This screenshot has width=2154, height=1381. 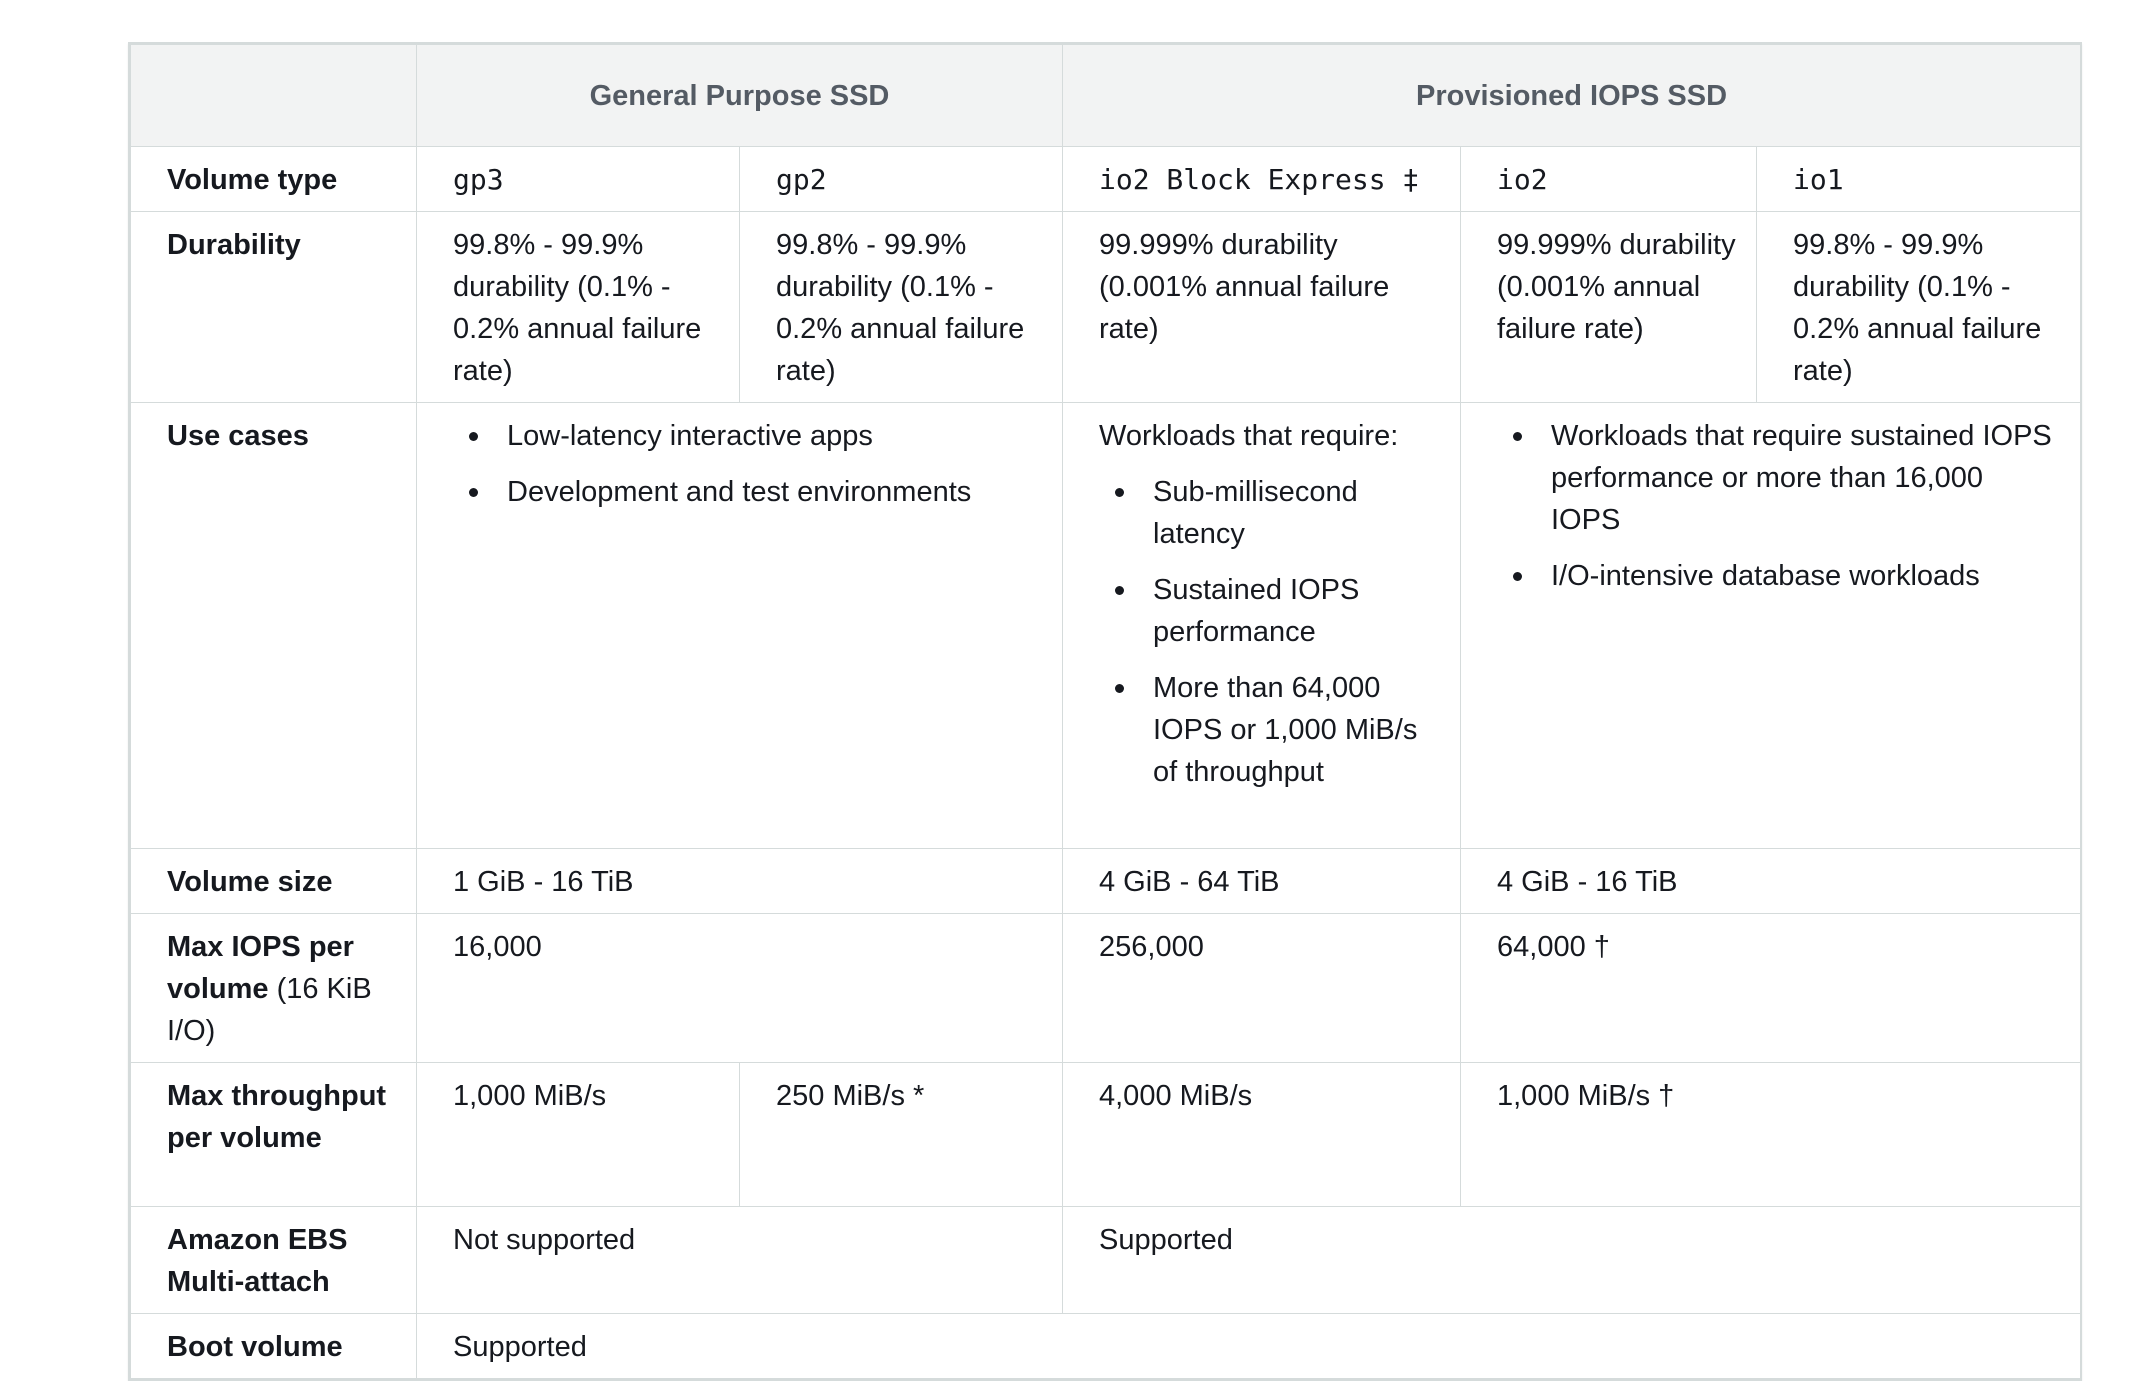 What do you see at coordinates (739, 881) in the screenshot?
I see `cell-volume-size-general-purpose: 1 GiB - 16 TiB` at bounding box center [739, 881].